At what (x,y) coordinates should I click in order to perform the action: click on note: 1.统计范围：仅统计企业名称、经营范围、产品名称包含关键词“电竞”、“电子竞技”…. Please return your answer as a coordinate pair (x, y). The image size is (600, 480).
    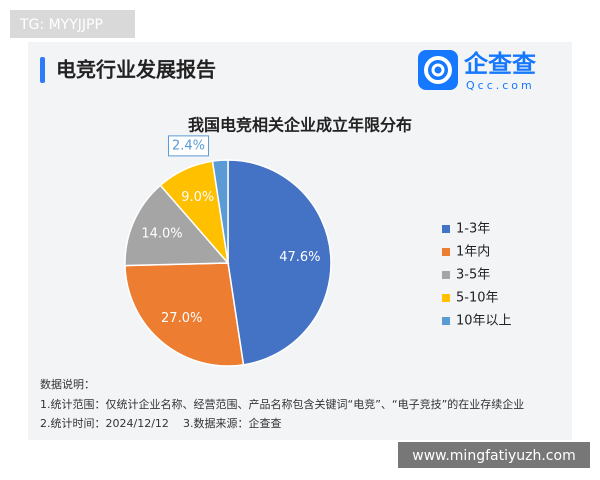
    Looking at the image, I should click on (282, 404).